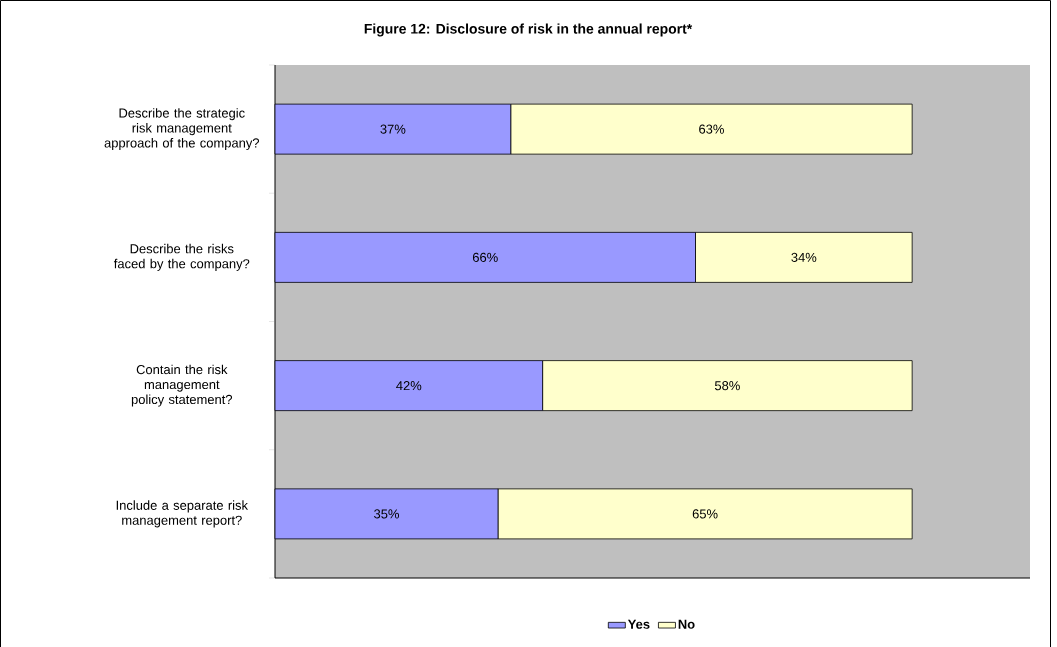 Image resolution: width=1057 pixels, height=647 pixels. What do you see at coordinates (182, 129) in the screenshot?
I see `y-tick-label: Describe the strategic risk management approach of the company?` at bounding box center [182, 129].